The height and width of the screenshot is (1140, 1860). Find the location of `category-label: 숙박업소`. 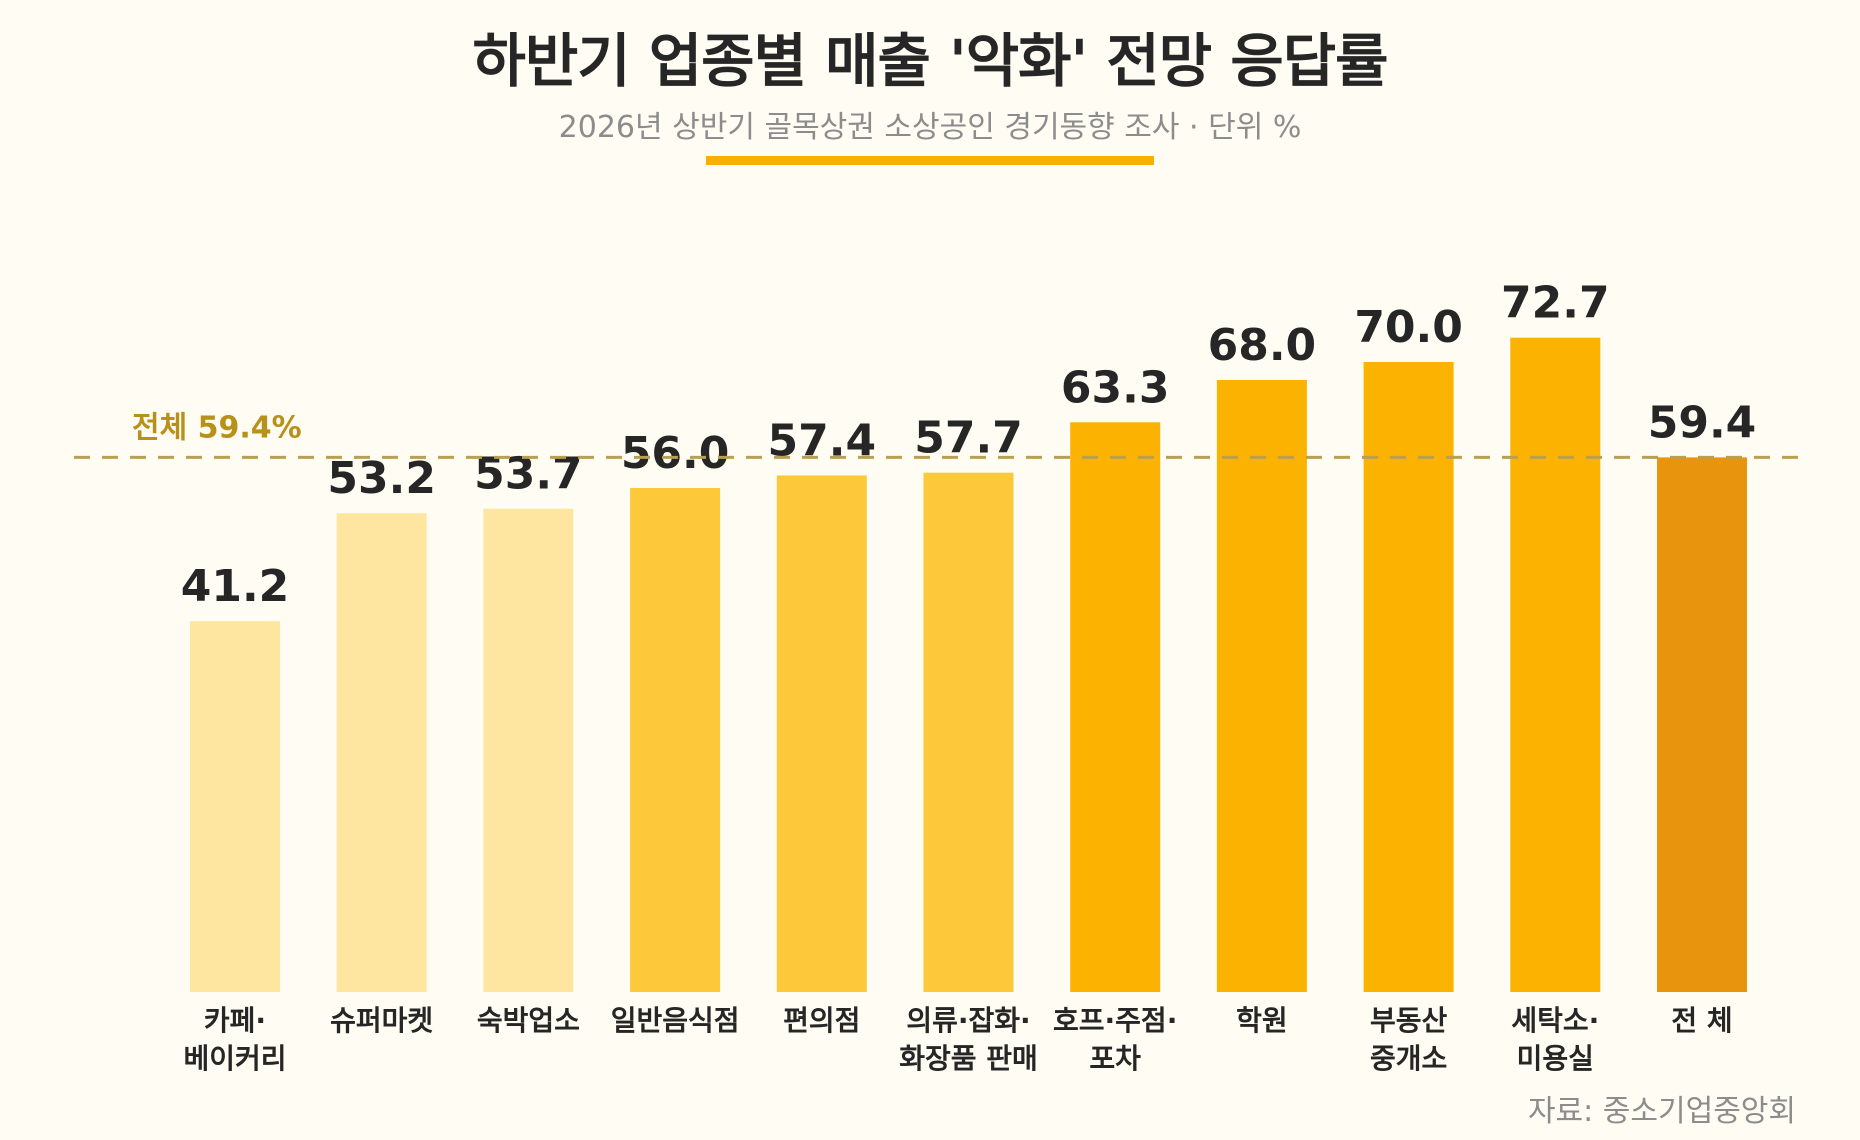

category-label: 숙박업소 is located at coordinates (528, 1020).